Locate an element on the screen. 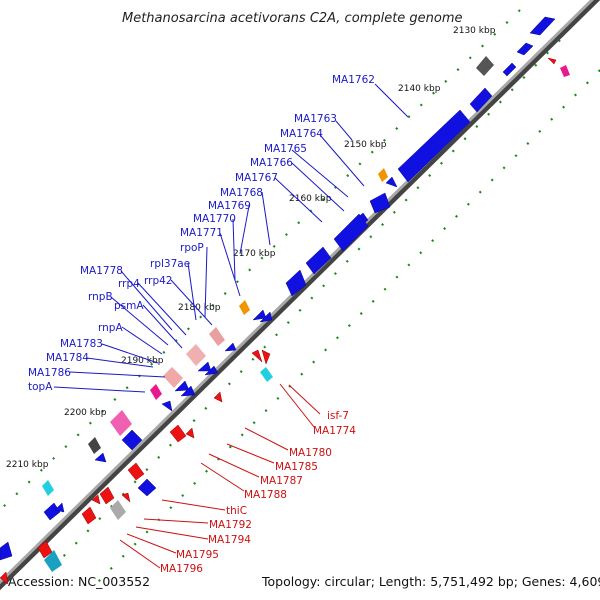 The height and width of the screenshot is (600, 600). gene-label: MA1794 is located at coordinates (229, 540).